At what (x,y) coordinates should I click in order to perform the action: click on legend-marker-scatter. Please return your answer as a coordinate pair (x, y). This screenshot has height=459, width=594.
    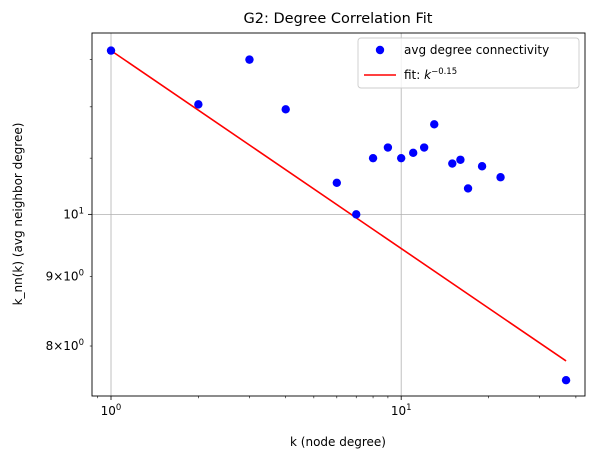
    Looking at the image, I should click on (380, 50).